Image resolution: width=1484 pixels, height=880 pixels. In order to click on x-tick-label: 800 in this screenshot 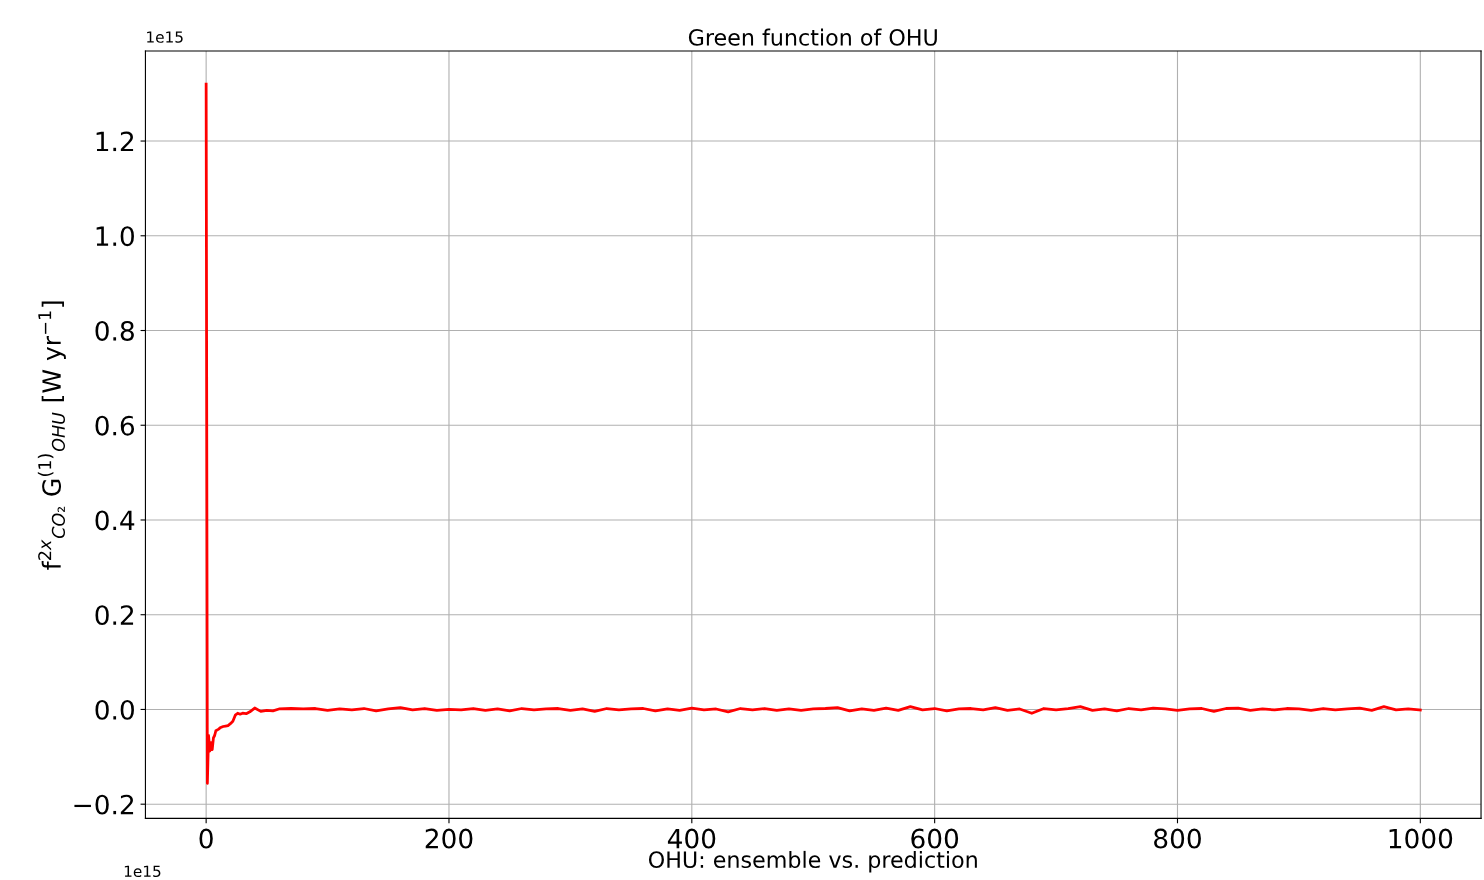, I will do `click(1177, 838)`.